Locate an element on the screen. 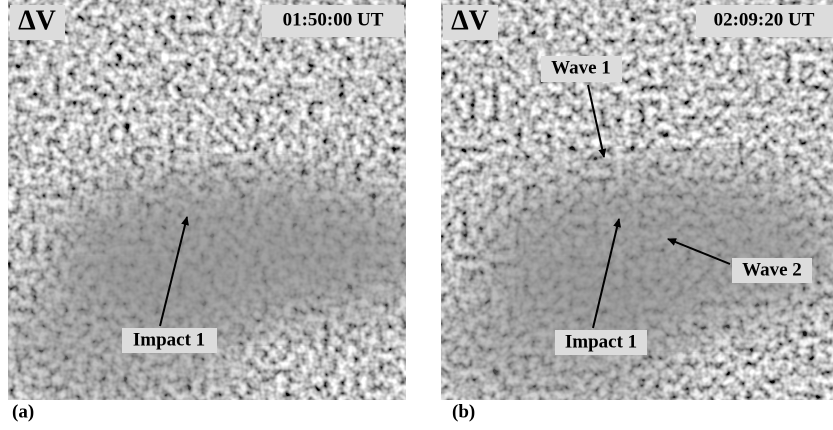 The width and height of the screenshot is (833, 430). time-label: 02:09:20 UT is located at coordinates (764, 19).